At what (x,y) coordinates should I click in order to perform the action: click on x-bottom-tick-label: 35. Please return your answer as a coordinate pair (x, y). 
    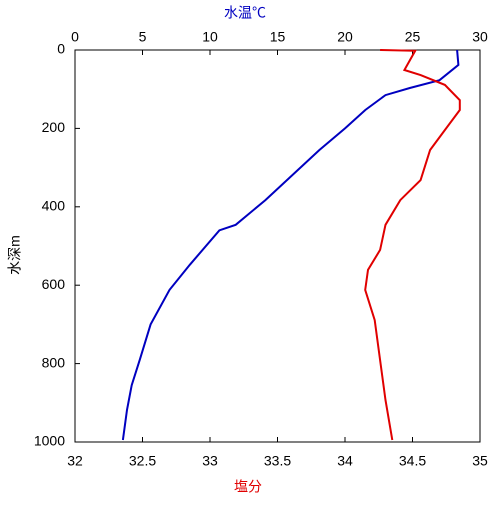
    Looking at the image, I should click on (480, 461).